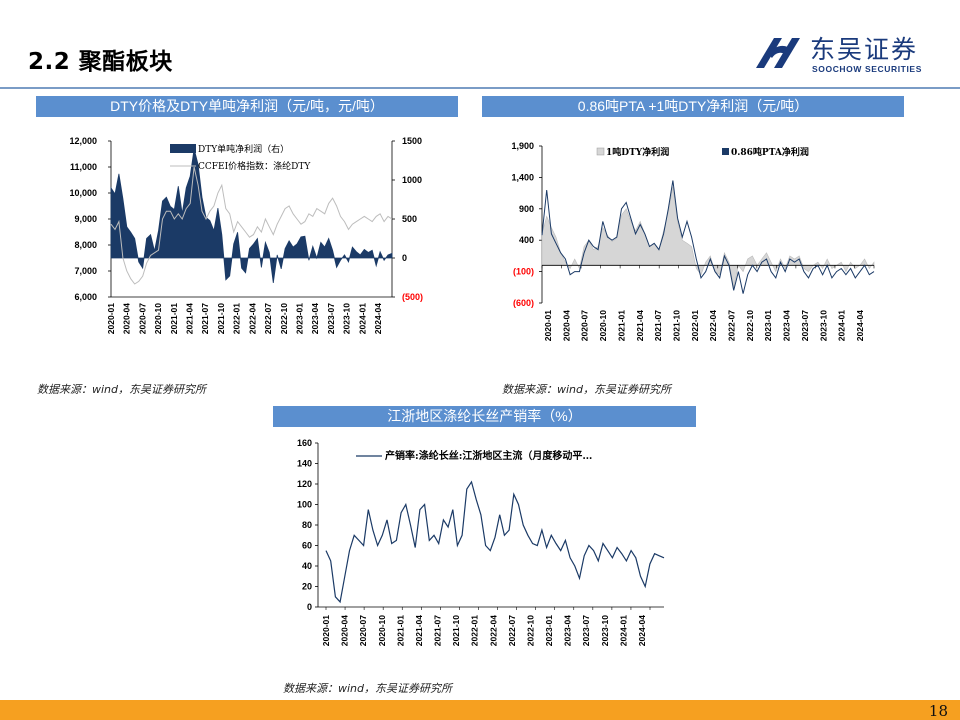 The width and height of the screenshot is (960, 720). Describe the element at coordinates (307, 525) in the screenshot. I see `sales-y-tick-label: 80` at that location.